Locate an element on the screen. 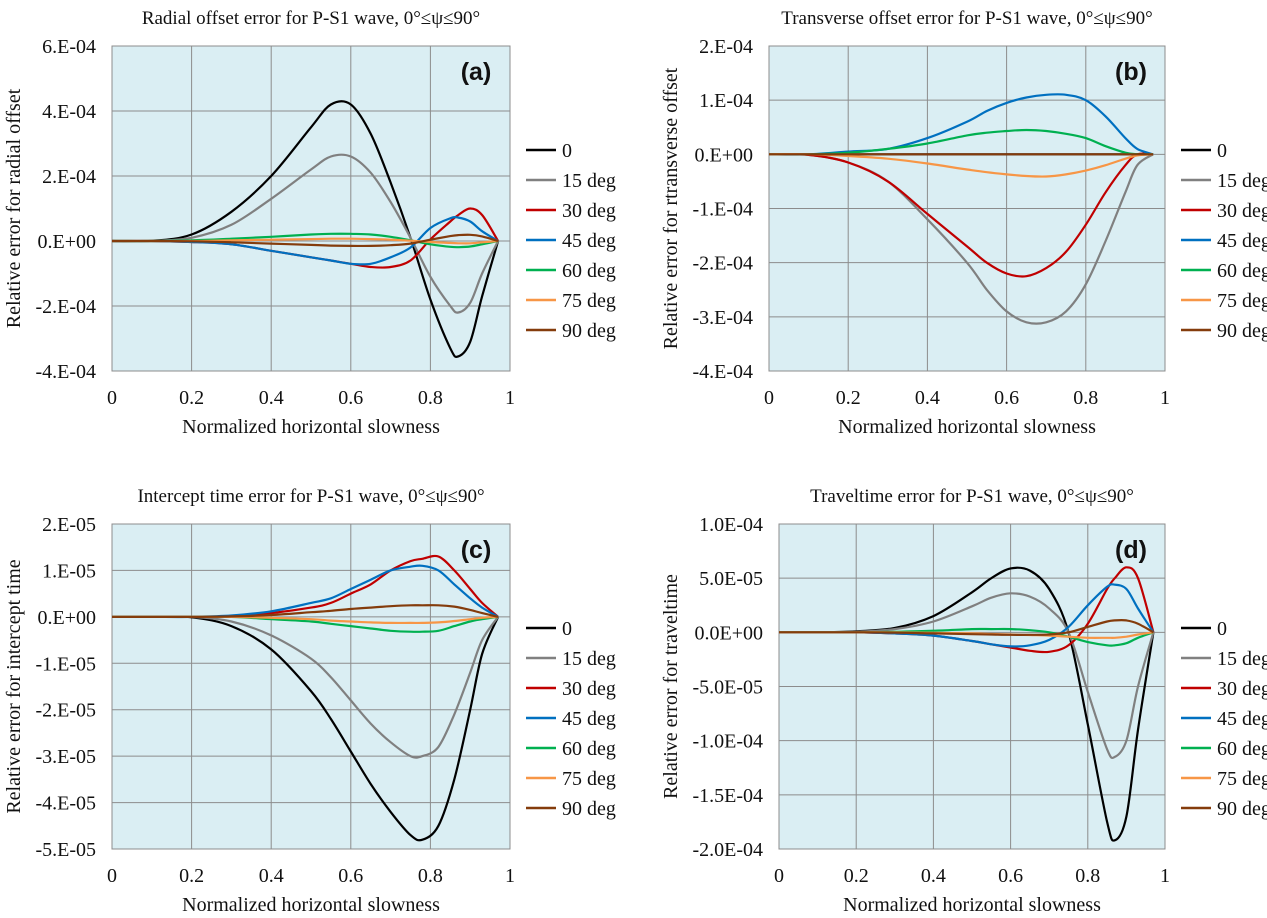 The image size is (1267, 918). y-axis-label: Relative error for radial offset is located at coordinates (14, 208).